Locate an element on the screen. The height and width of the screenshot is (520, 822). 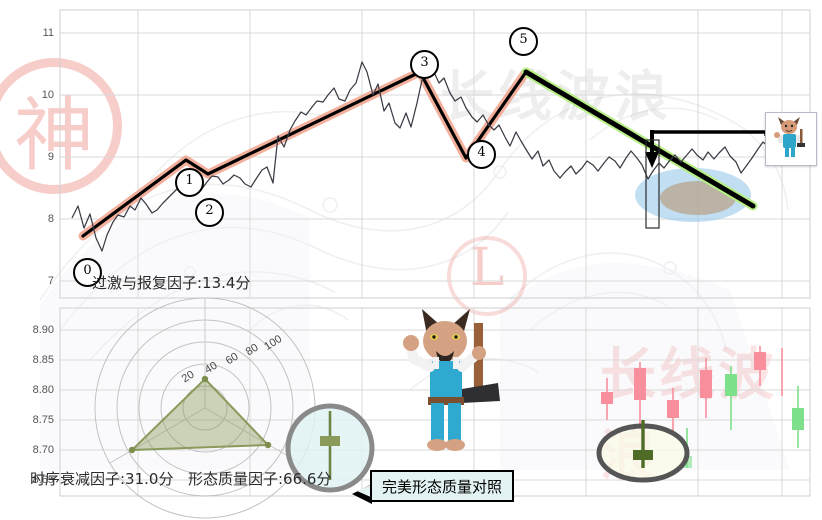
callout-arrow-fill is located at coordinates (365, 491).